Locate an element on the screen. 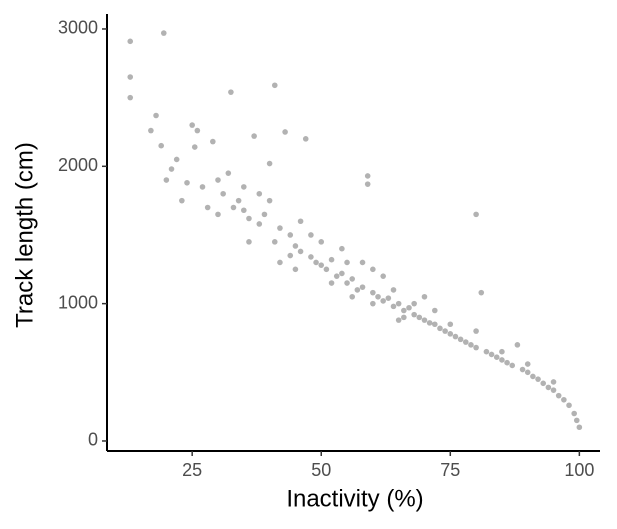 The image size is (617, 529). y-tick-label: 0 is located at coordinates (93, 440).